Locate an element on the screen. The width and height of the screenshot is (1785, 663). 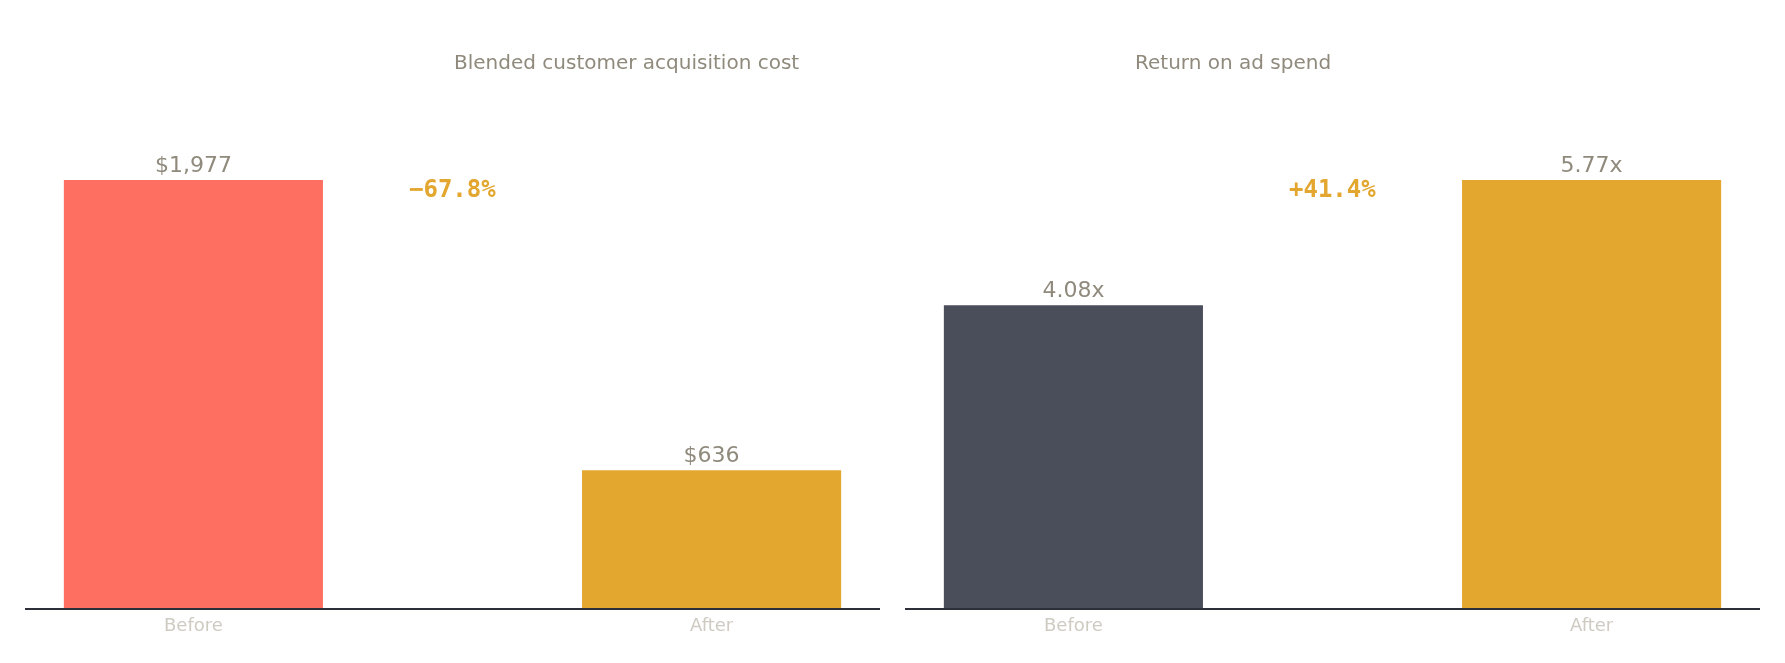
annotation: −67.8% is located at coordinates (453, 189).